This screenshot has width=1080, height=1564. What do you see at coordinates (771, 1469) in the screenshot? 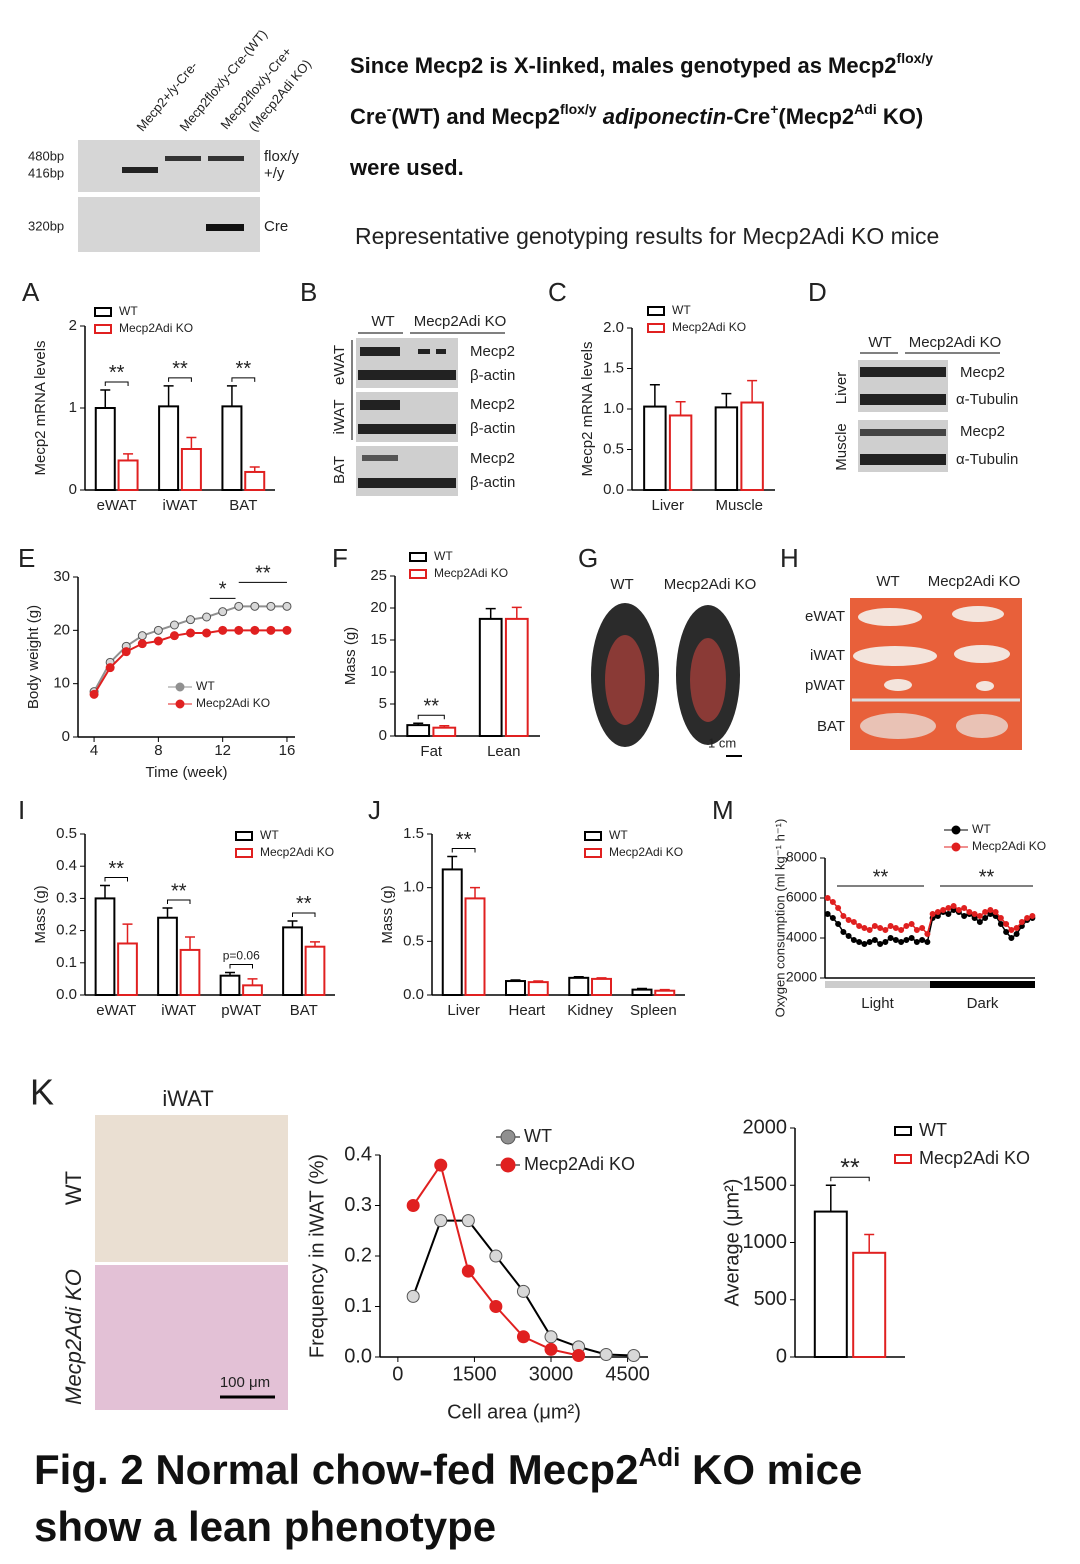
I see `title-text: KO mice` at bounding box center [771, 1469].